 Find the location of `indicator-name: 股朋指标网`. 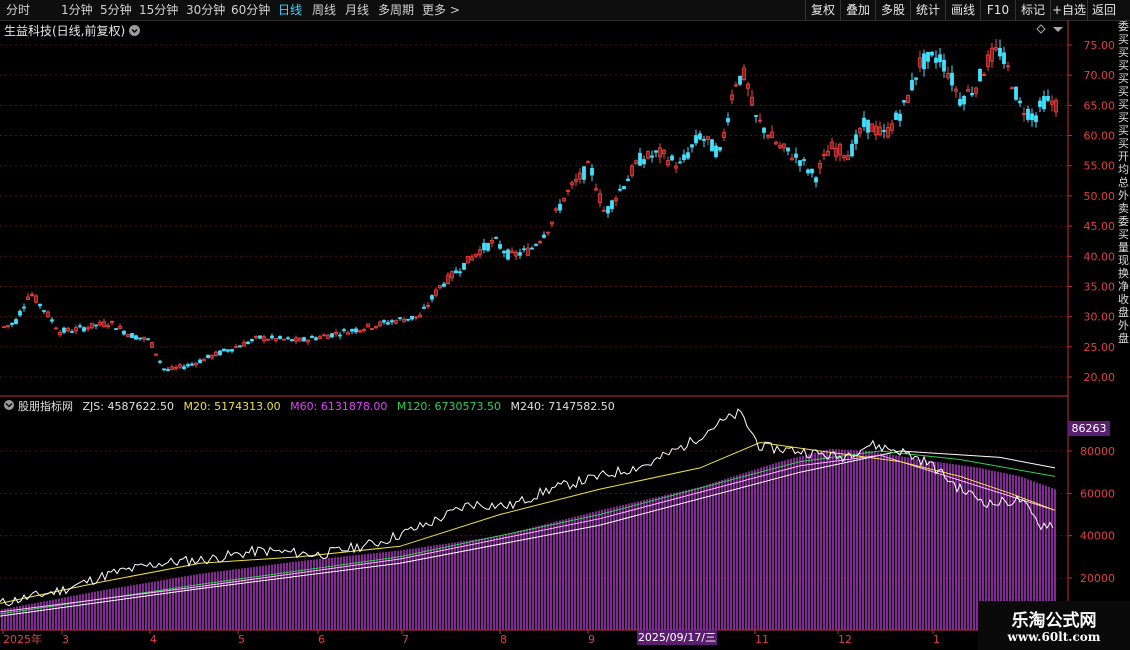

indicator-name: 股朋指标网 is located at coordinates (45, 406).